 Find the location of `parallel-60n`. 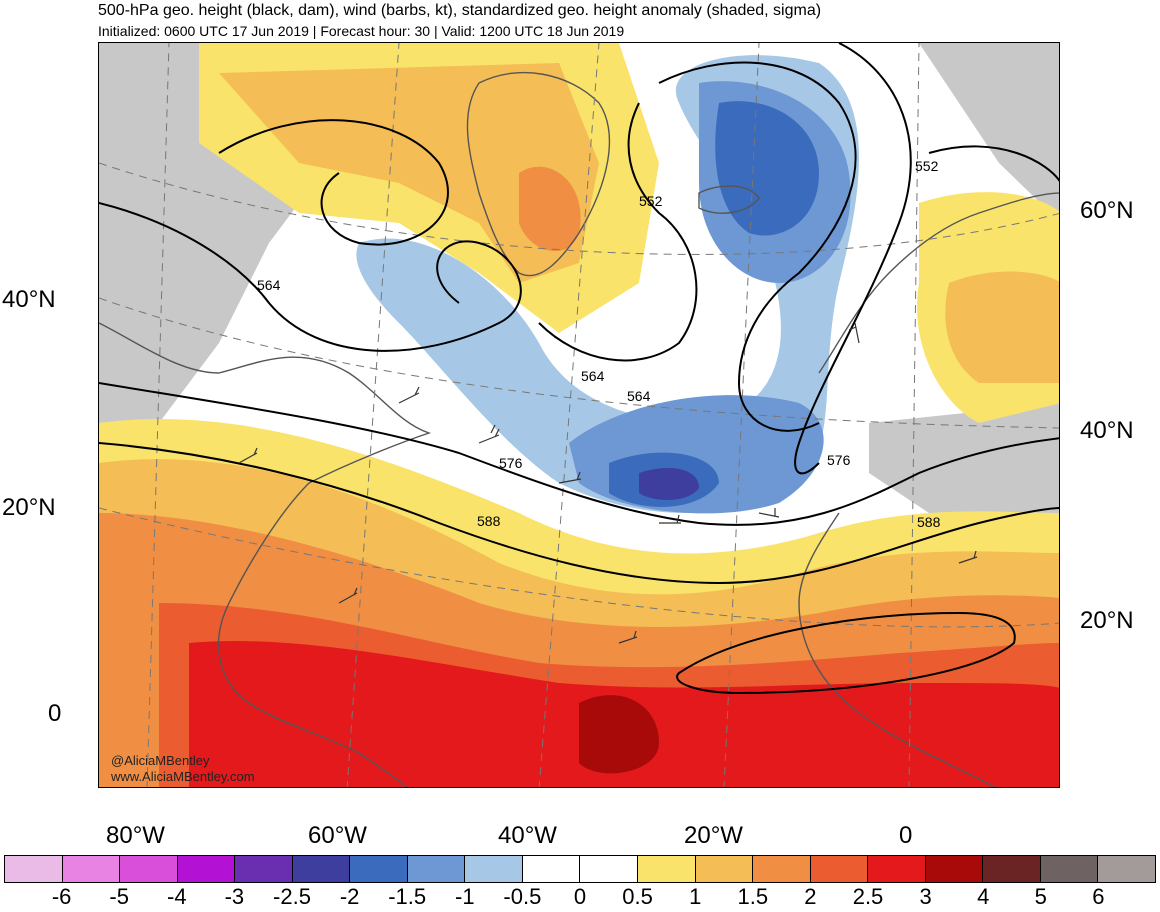

parallel-60n is located at coordinates (579, 208).